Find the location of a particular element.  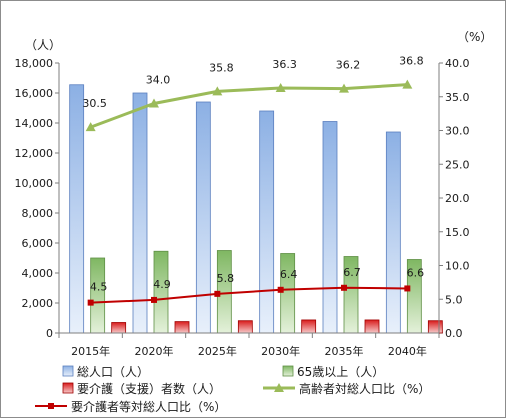

legend-item-elderly-ratio: 高齢者対総人口比（%） is located at coordinates (346, 388).